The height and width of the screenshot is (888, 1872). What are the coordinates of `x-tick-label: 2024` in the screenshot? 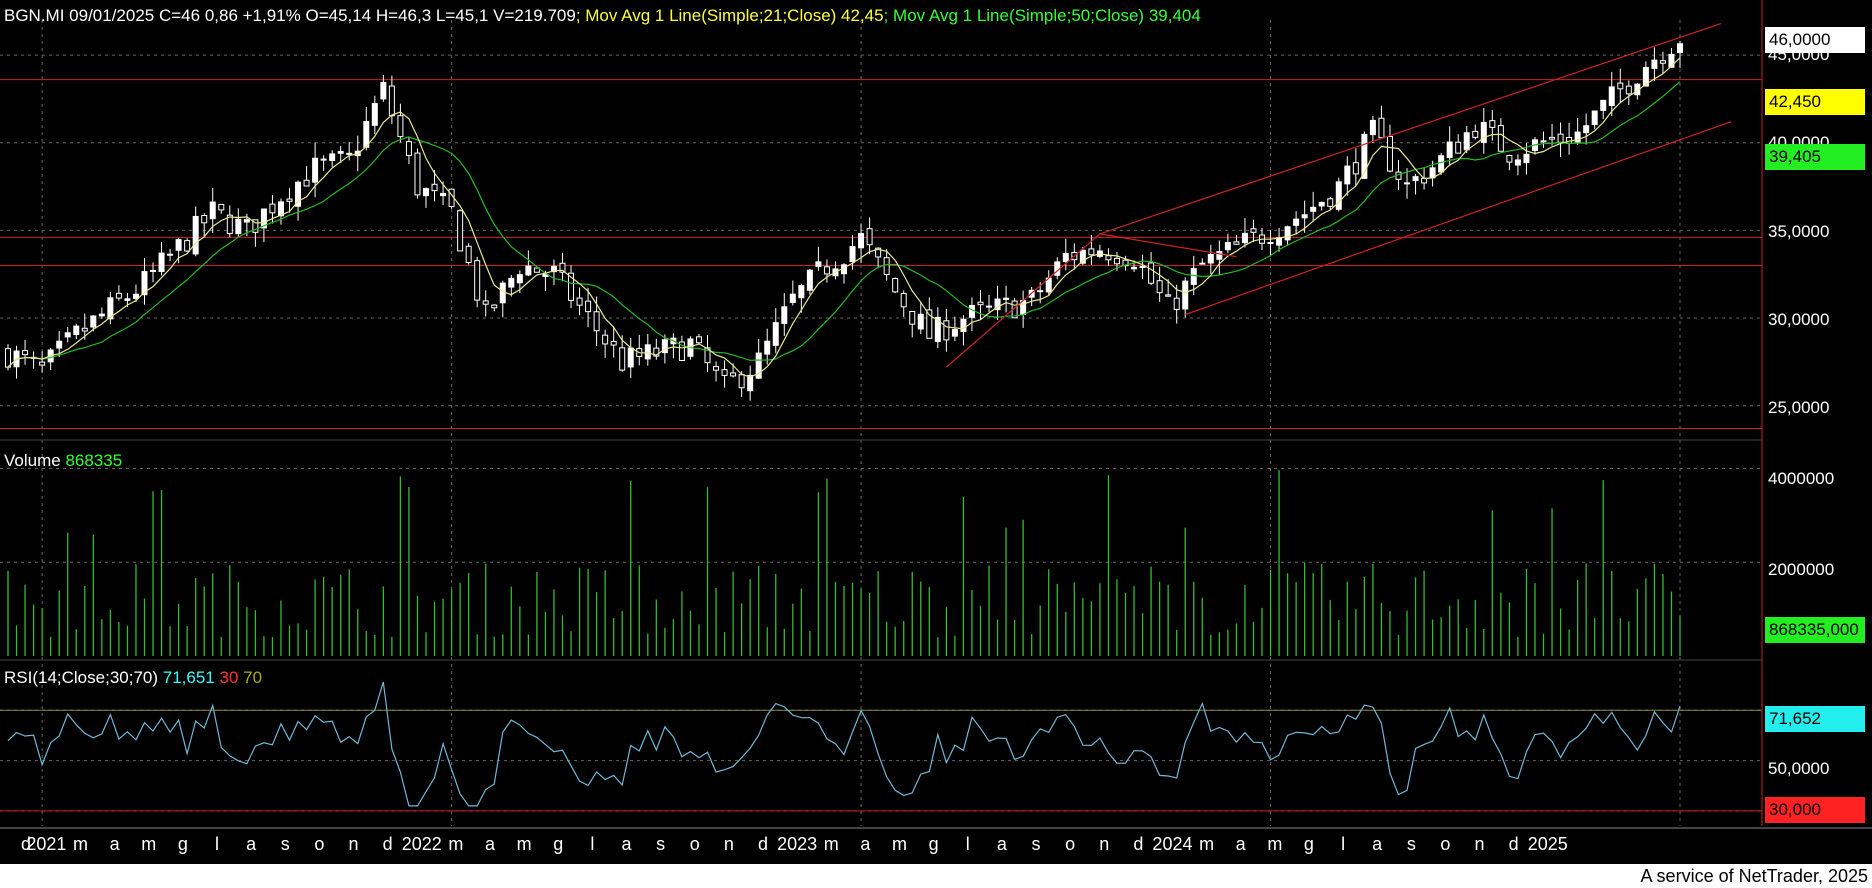 It's located at (1172, 844).